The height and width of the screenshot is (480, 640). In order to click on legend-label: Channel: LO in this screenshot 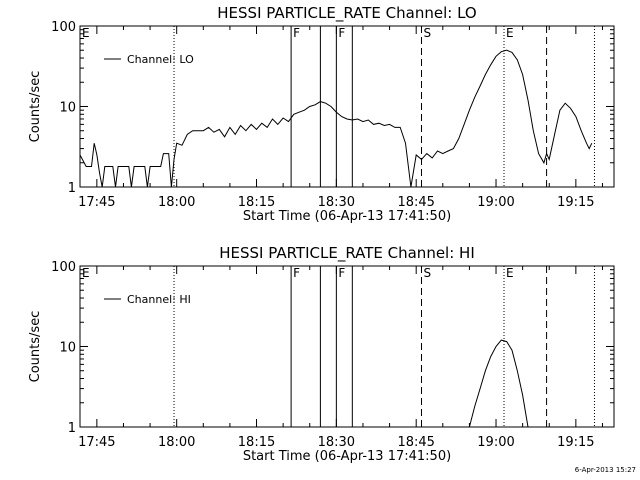, I will do `click(160, 59)`.